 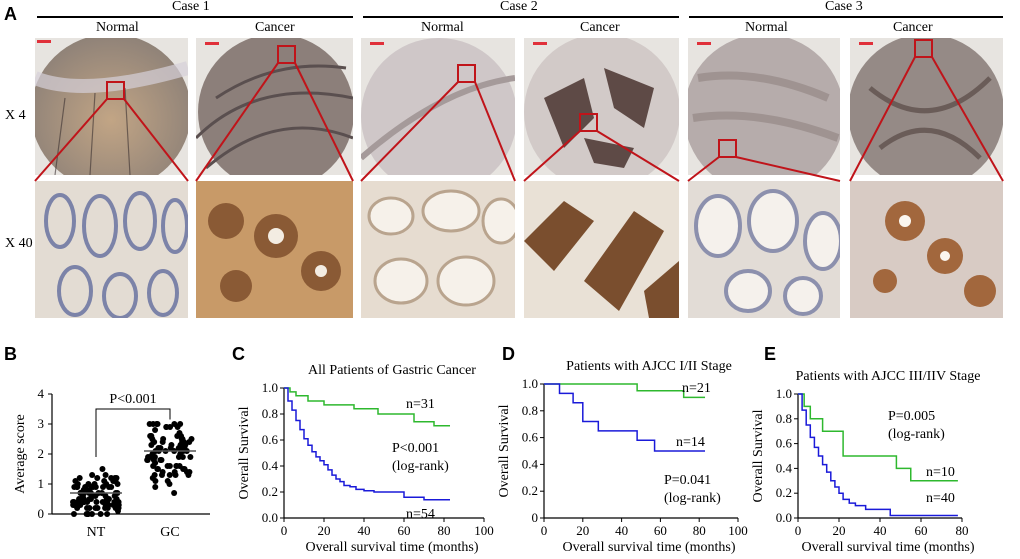 I want to click on case3-normal-zoom-image, so click(x=764, y=249).